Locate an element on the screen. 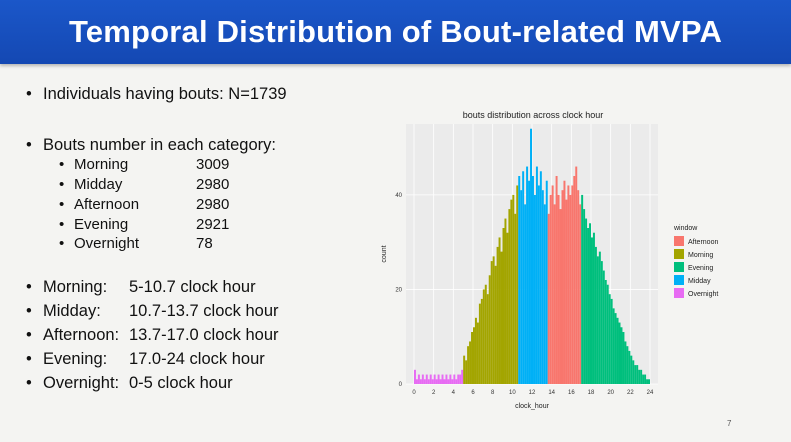 Image resolution: width=791 pixels, height=442 pixels. legend-label: Overnight is located at coordinates (703, 294).